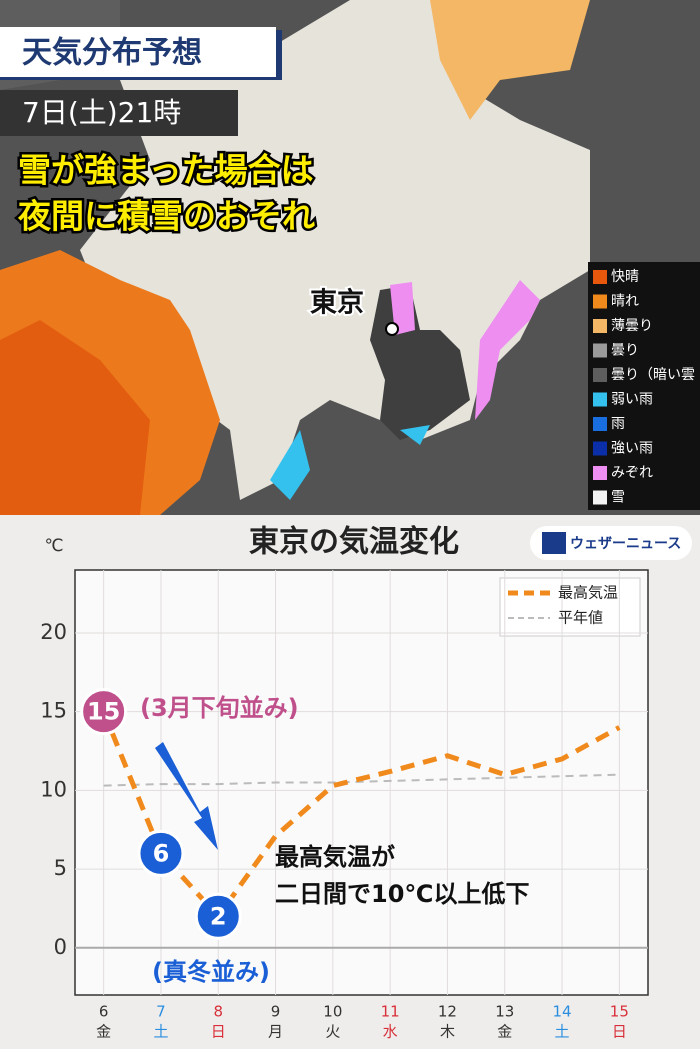 The width and height of the screenshot is (700, 1049). What do you see at coordinates (632, 326) in the screenshot?
I see `legend-label: 薄曇り` at bounding box center [632, 326].